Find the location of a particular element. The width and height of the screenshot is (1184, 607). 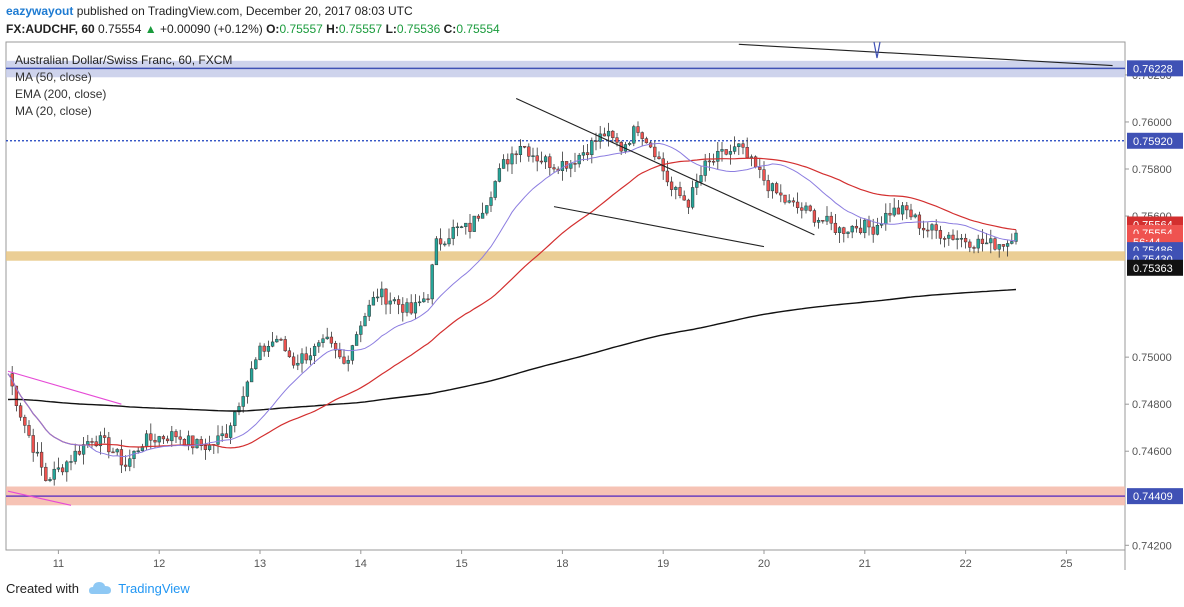

legend-ma50: MA (50, close) is located at coordinates (53, 77).